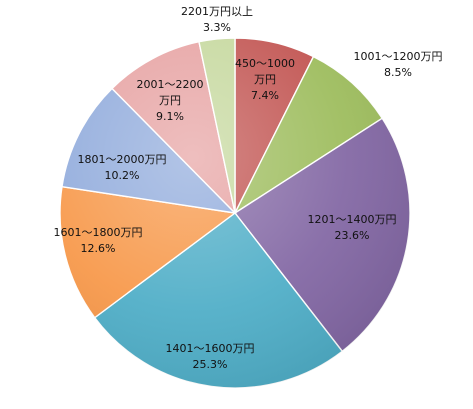 This screenshot has width=473, height=409. I want to click on slice-label-6: 1801～2000万円 10.2%, so click(122, 167).